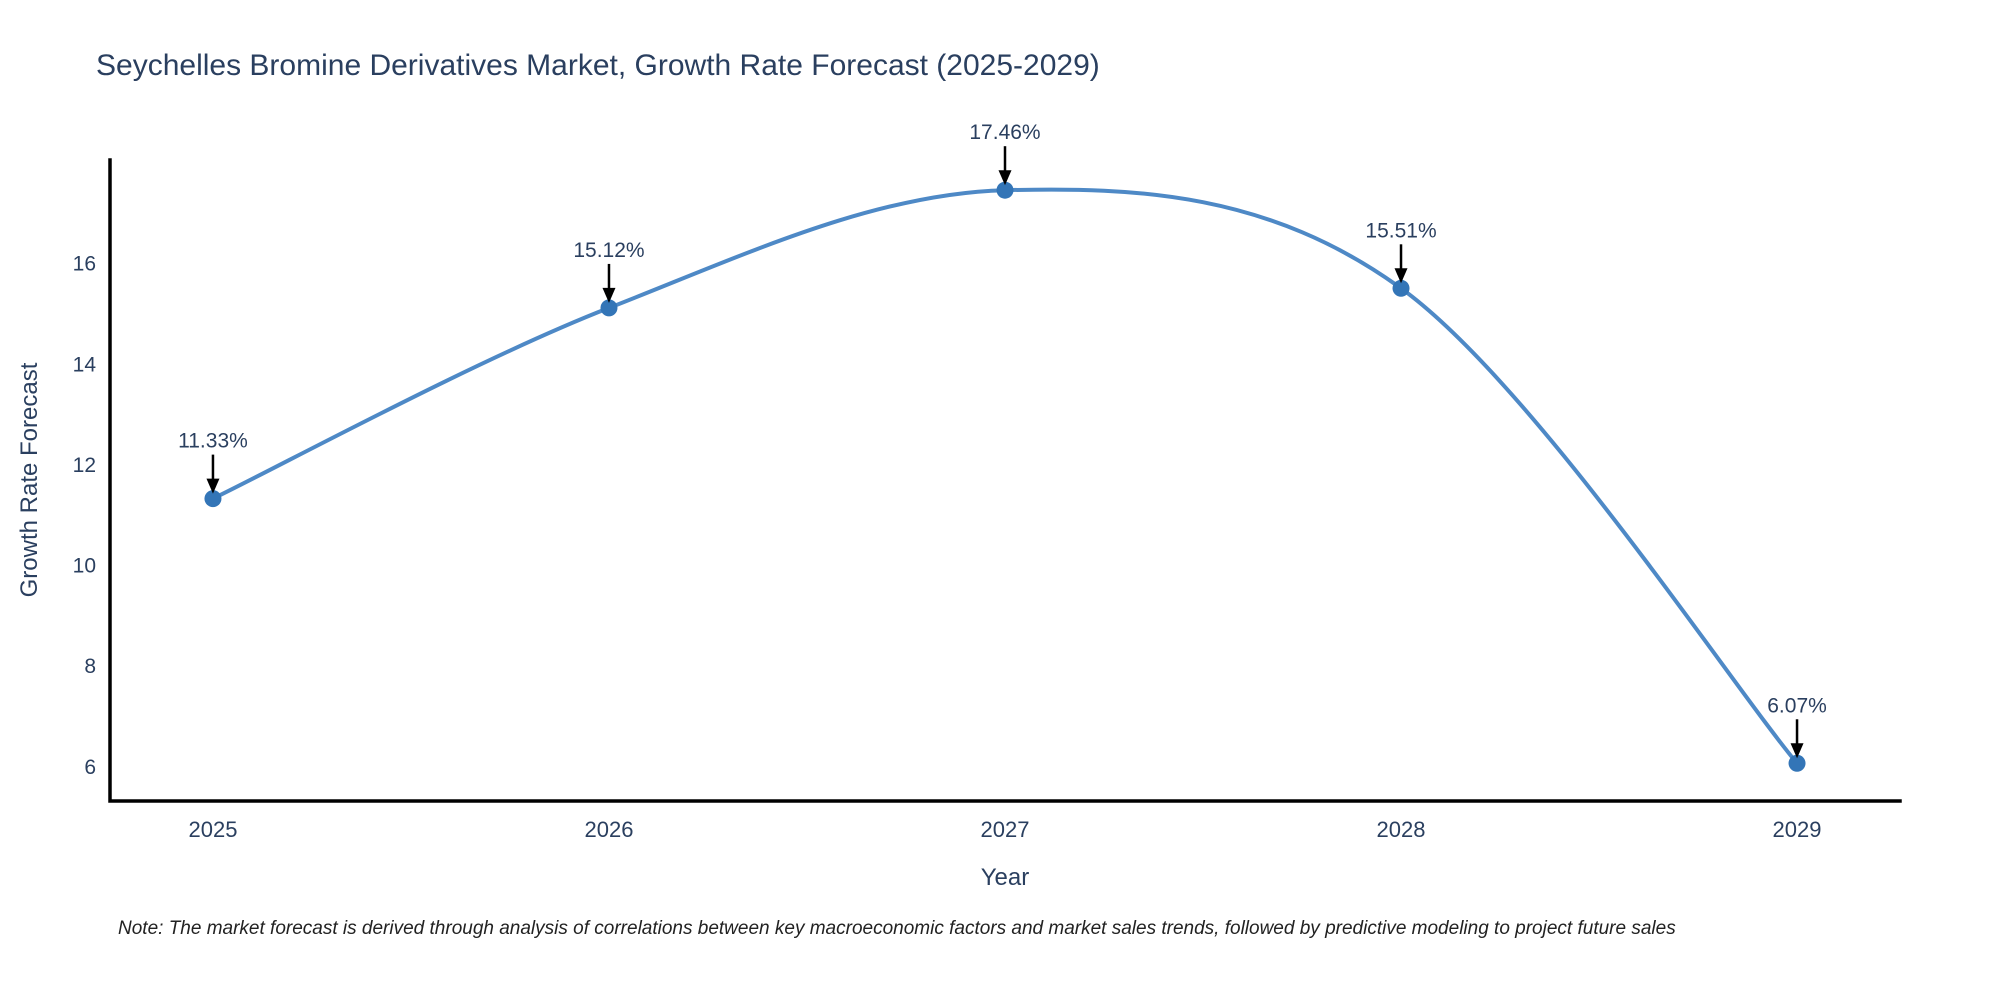 Image resolution: width=2000 pixels, height=1000 pixels. What do you see at coordinates (29, 480) in the screenshot?
I see `y-axis-title: Growth Rate Forecast` at bounding box center [29, 480].